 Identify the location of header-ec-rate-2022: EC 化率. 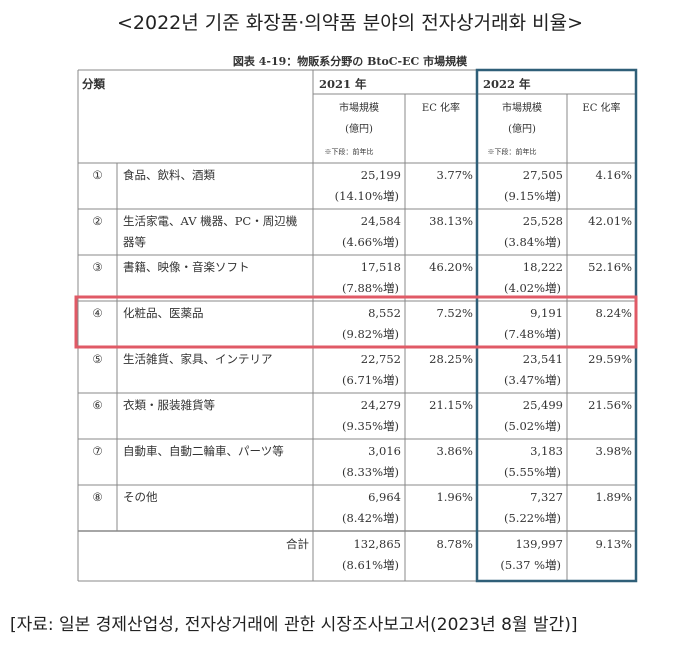
(601, 107).